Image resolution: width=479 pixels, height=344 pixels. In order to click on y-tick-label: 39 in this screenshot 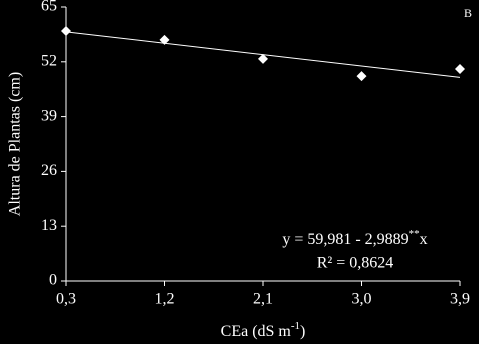, I will do `click(49, 115)`.